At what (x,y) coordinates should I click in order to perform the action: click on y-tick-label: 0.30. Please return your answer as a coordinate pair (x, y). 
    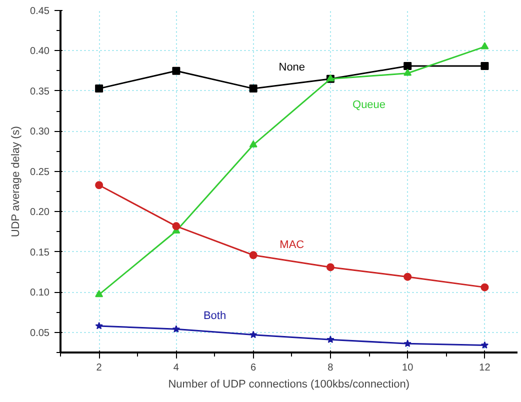
    Looking at the image, I should click on (40, 132).